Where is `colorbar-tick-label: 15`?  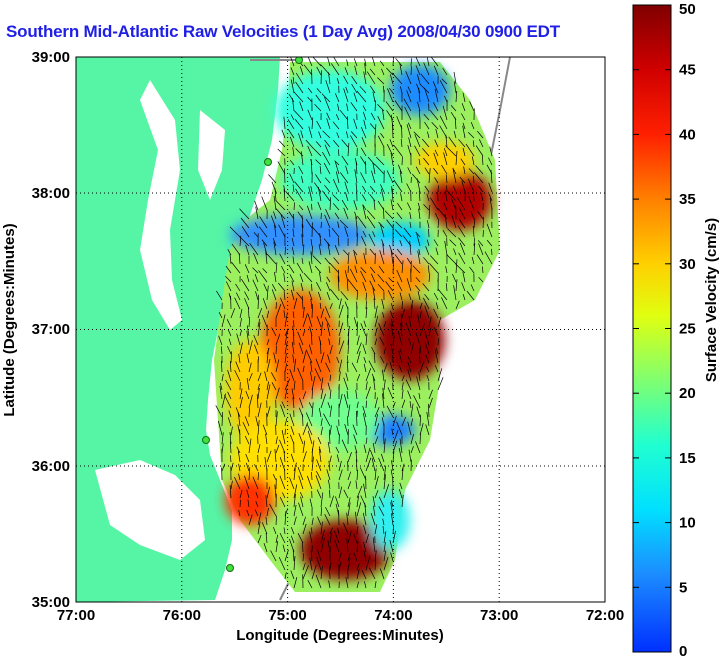
colorbar-tick-label: 15 is located at coordinates (687, 458).